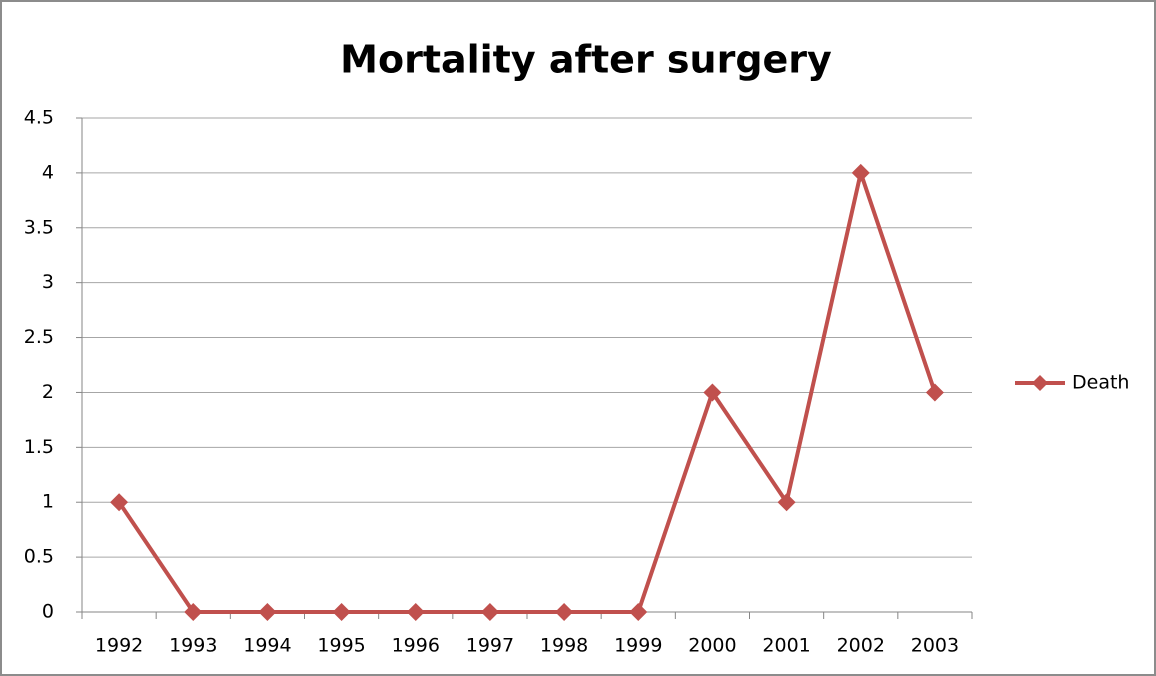  Describe the element at coordinates (638, 646) in the screenshot. I see `x-tick-label: 1999` at that location.